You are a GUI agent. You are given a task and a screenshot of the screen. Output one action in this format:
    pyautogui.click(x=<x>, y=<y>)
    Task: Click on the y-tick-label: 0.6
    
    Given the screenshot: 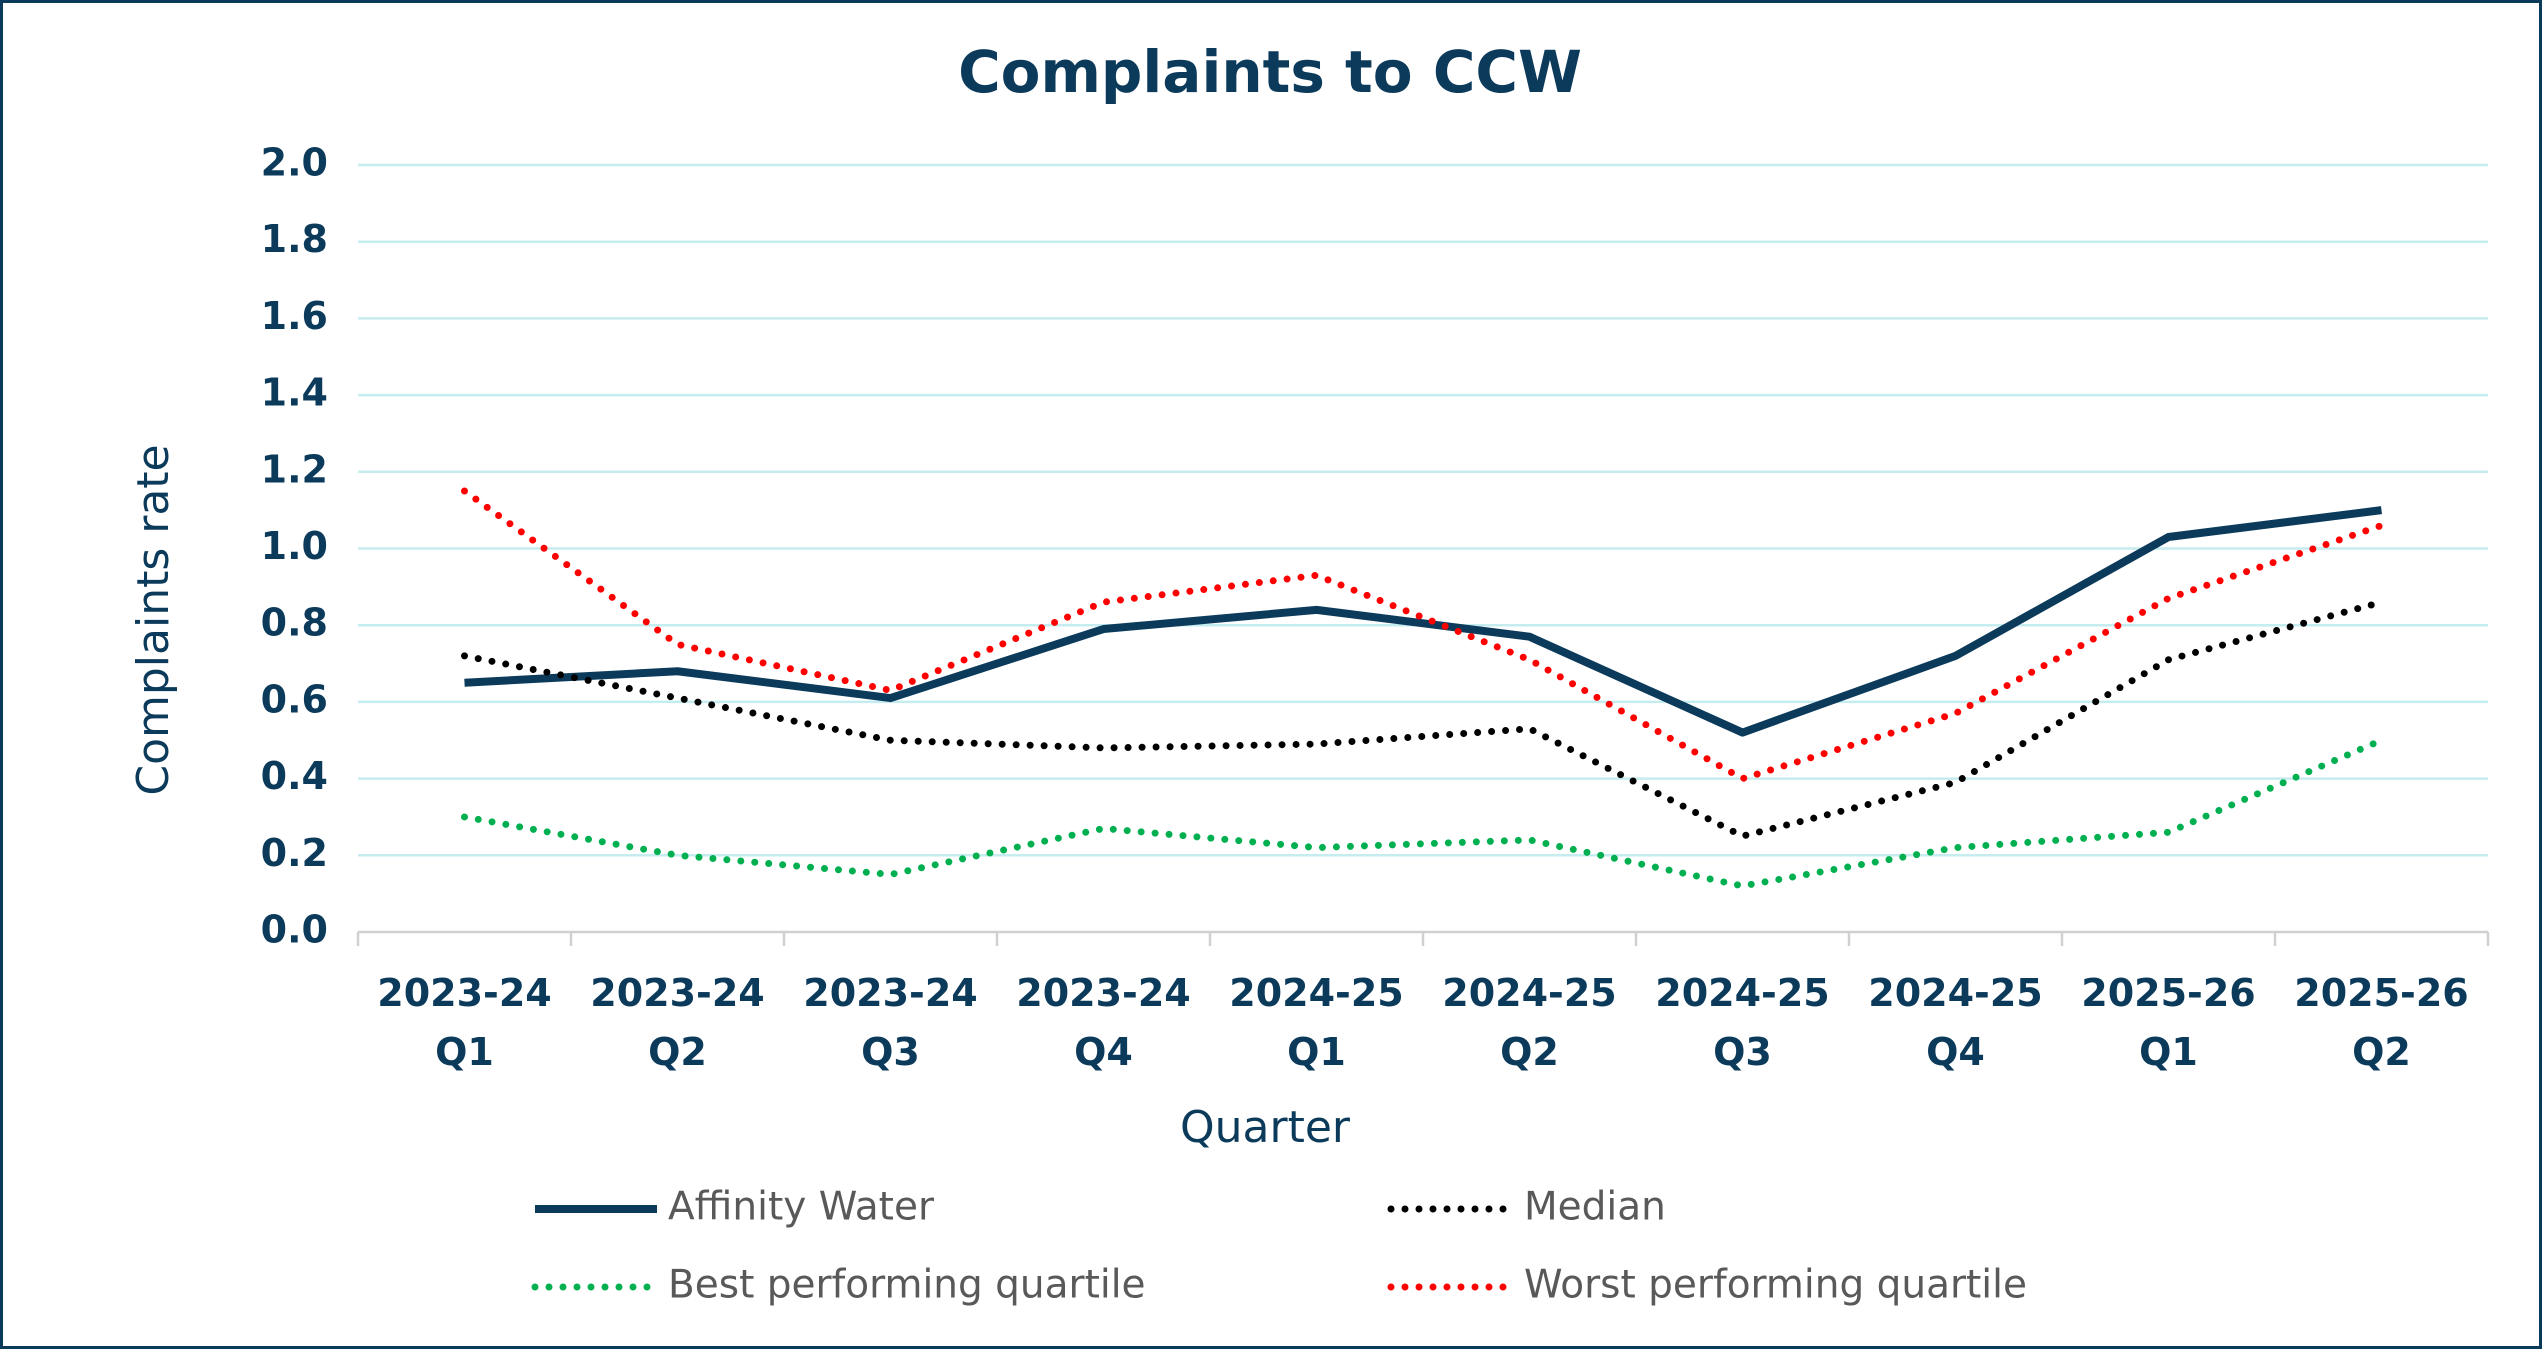 What is the action you would take?
    pyautogui.click(x=294, y=699)
    